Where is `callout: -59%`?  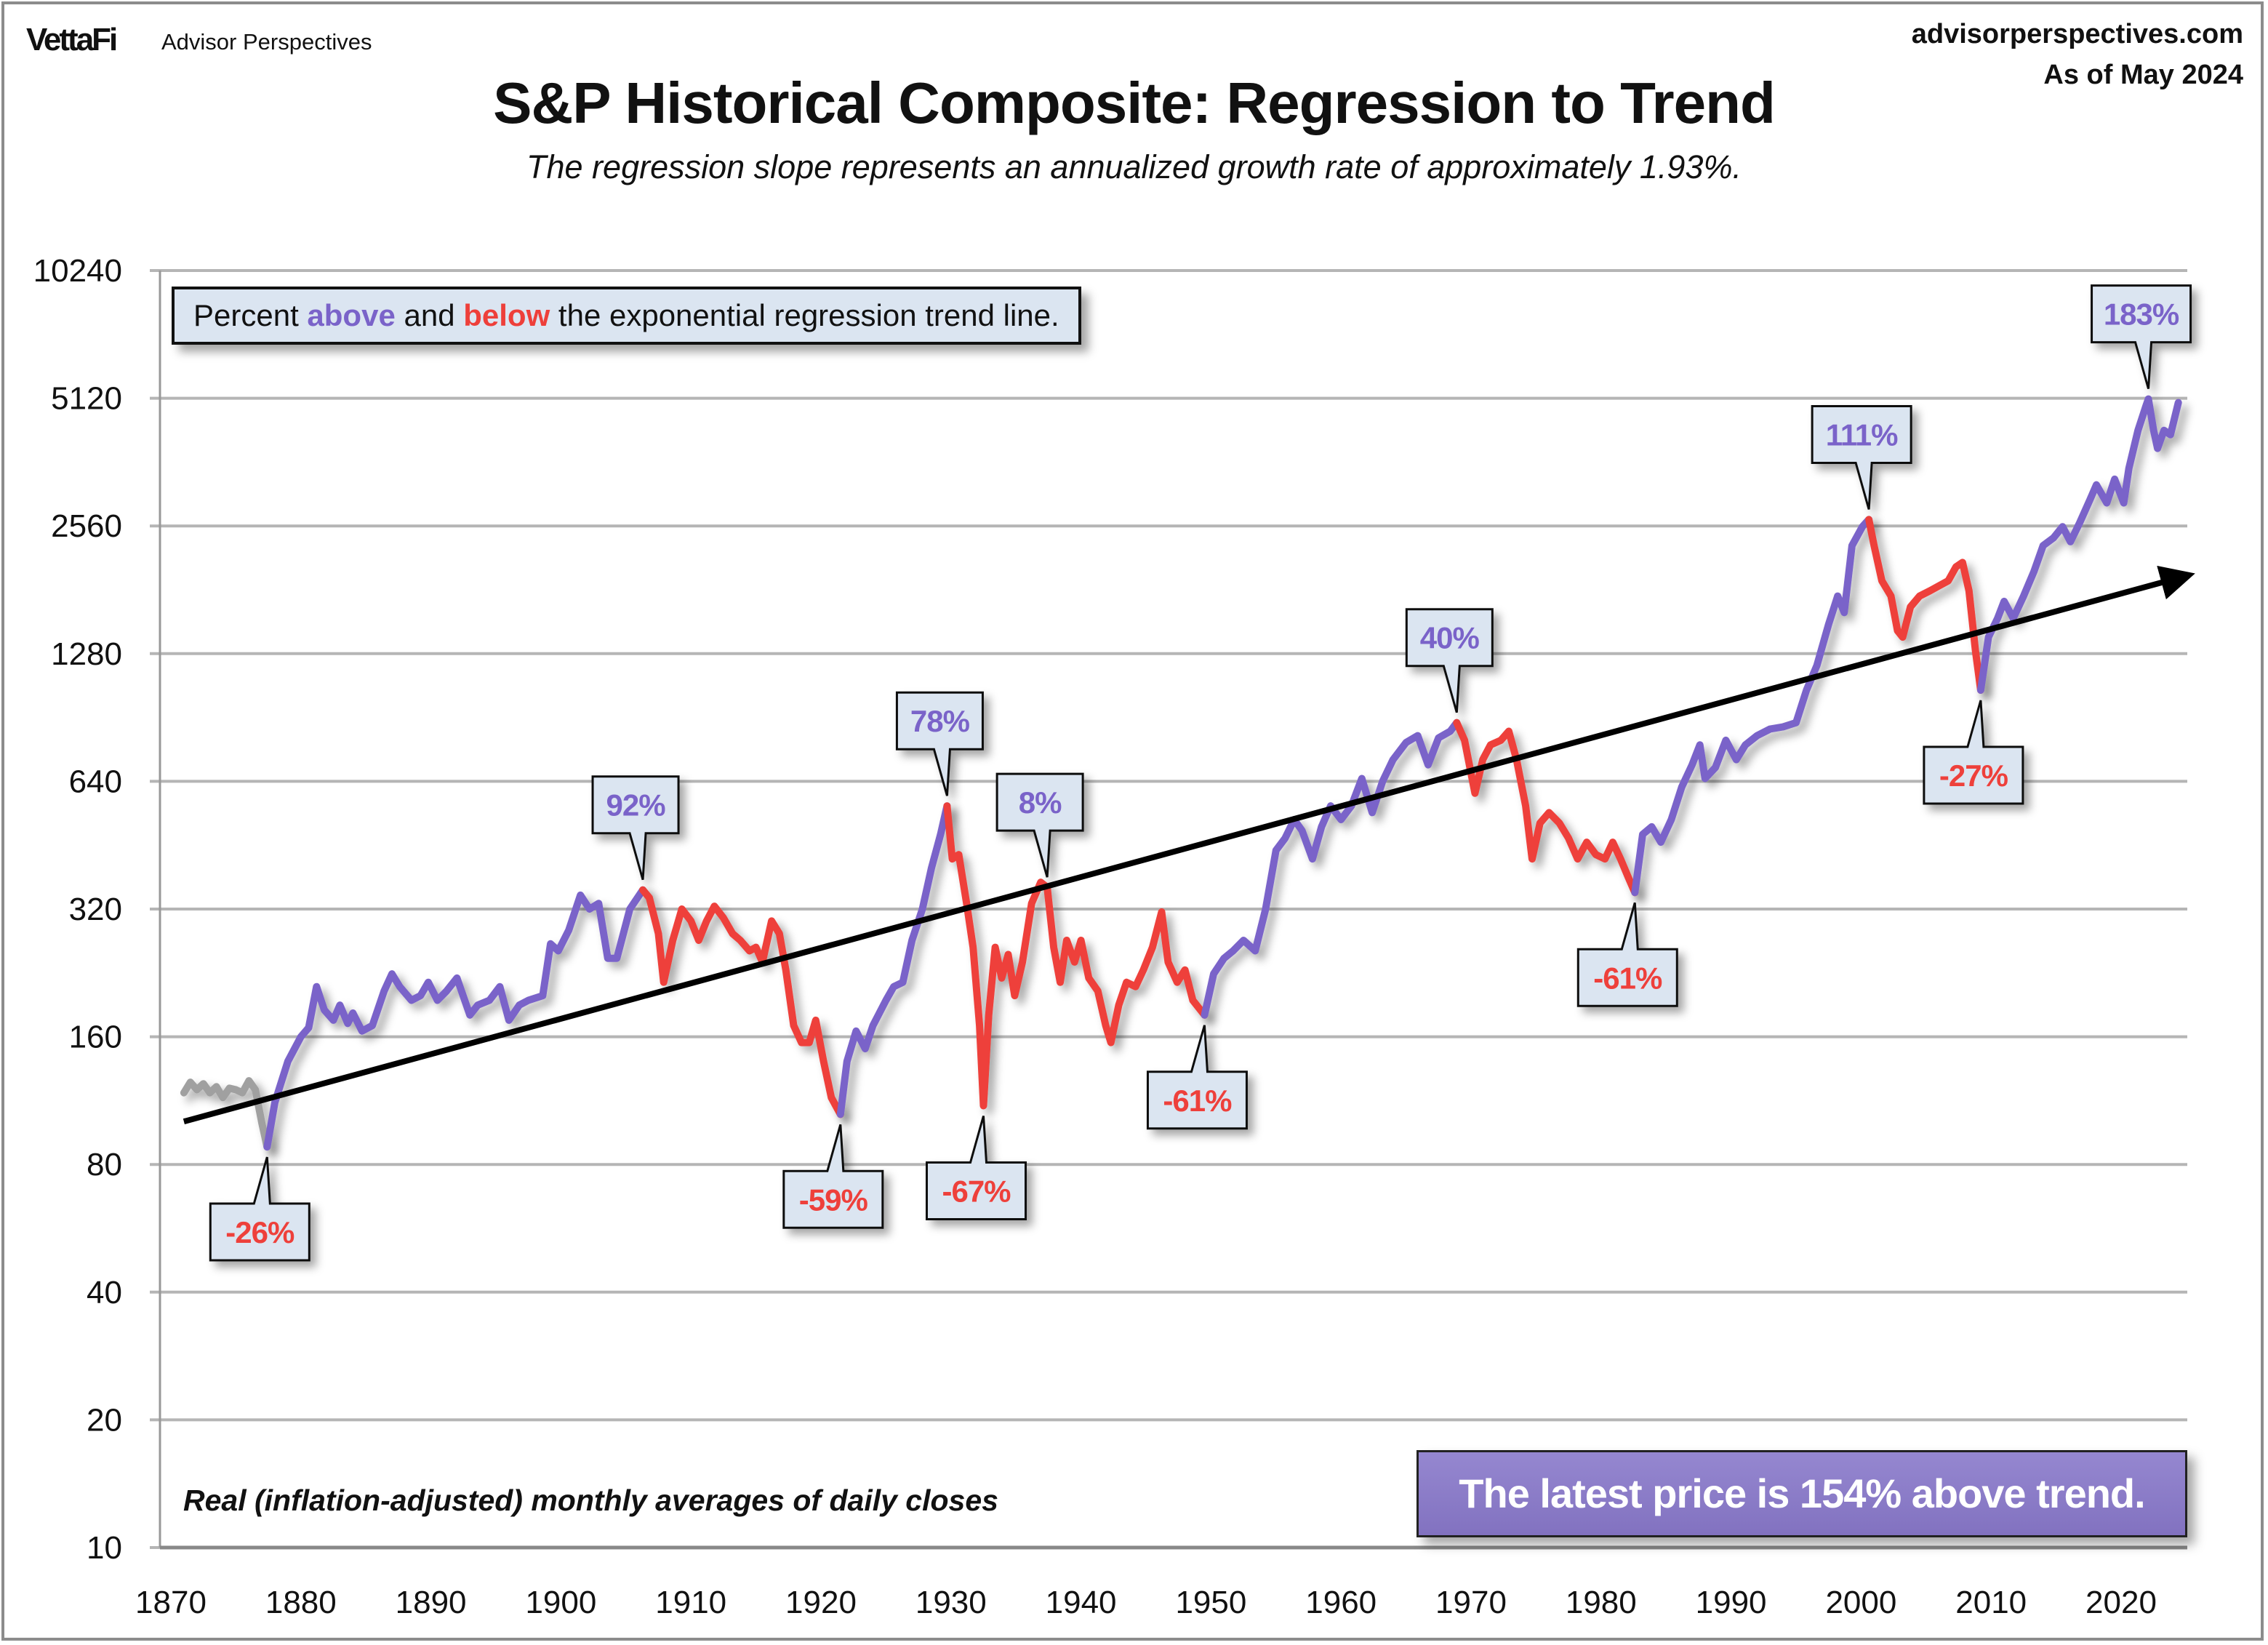 callout: -59% is located at coordinates (833, 1176).